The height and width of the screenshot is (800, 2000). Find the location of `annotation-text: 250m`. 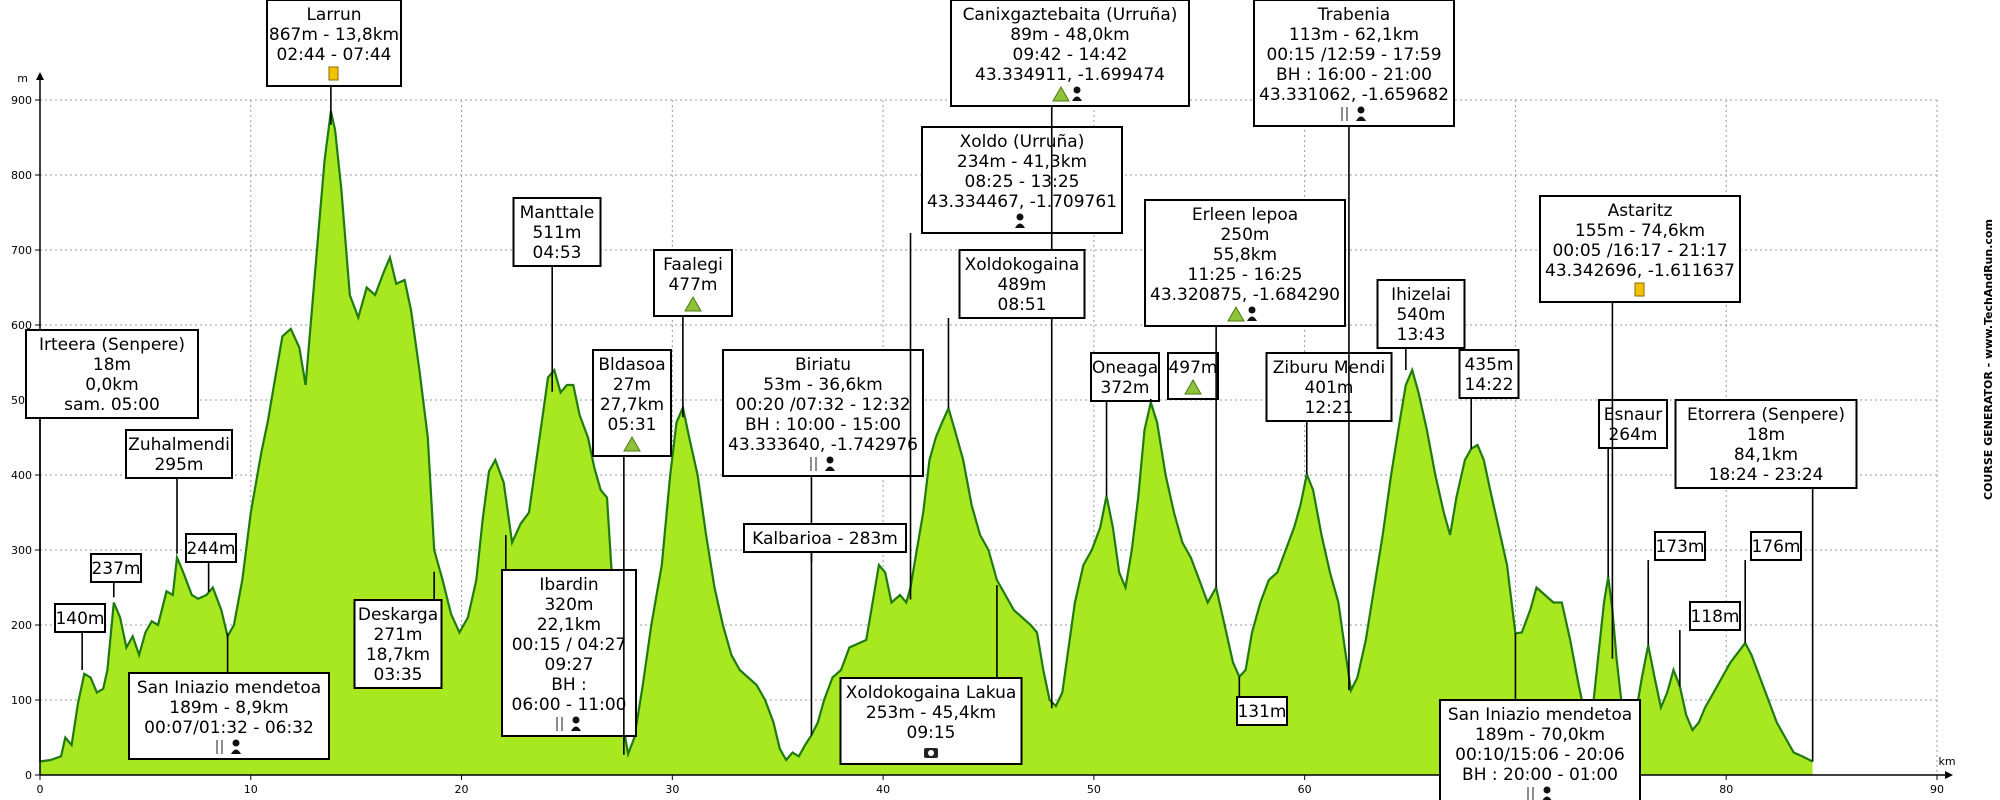

annotation-text: 250m is located at coordinates (1244, 235).